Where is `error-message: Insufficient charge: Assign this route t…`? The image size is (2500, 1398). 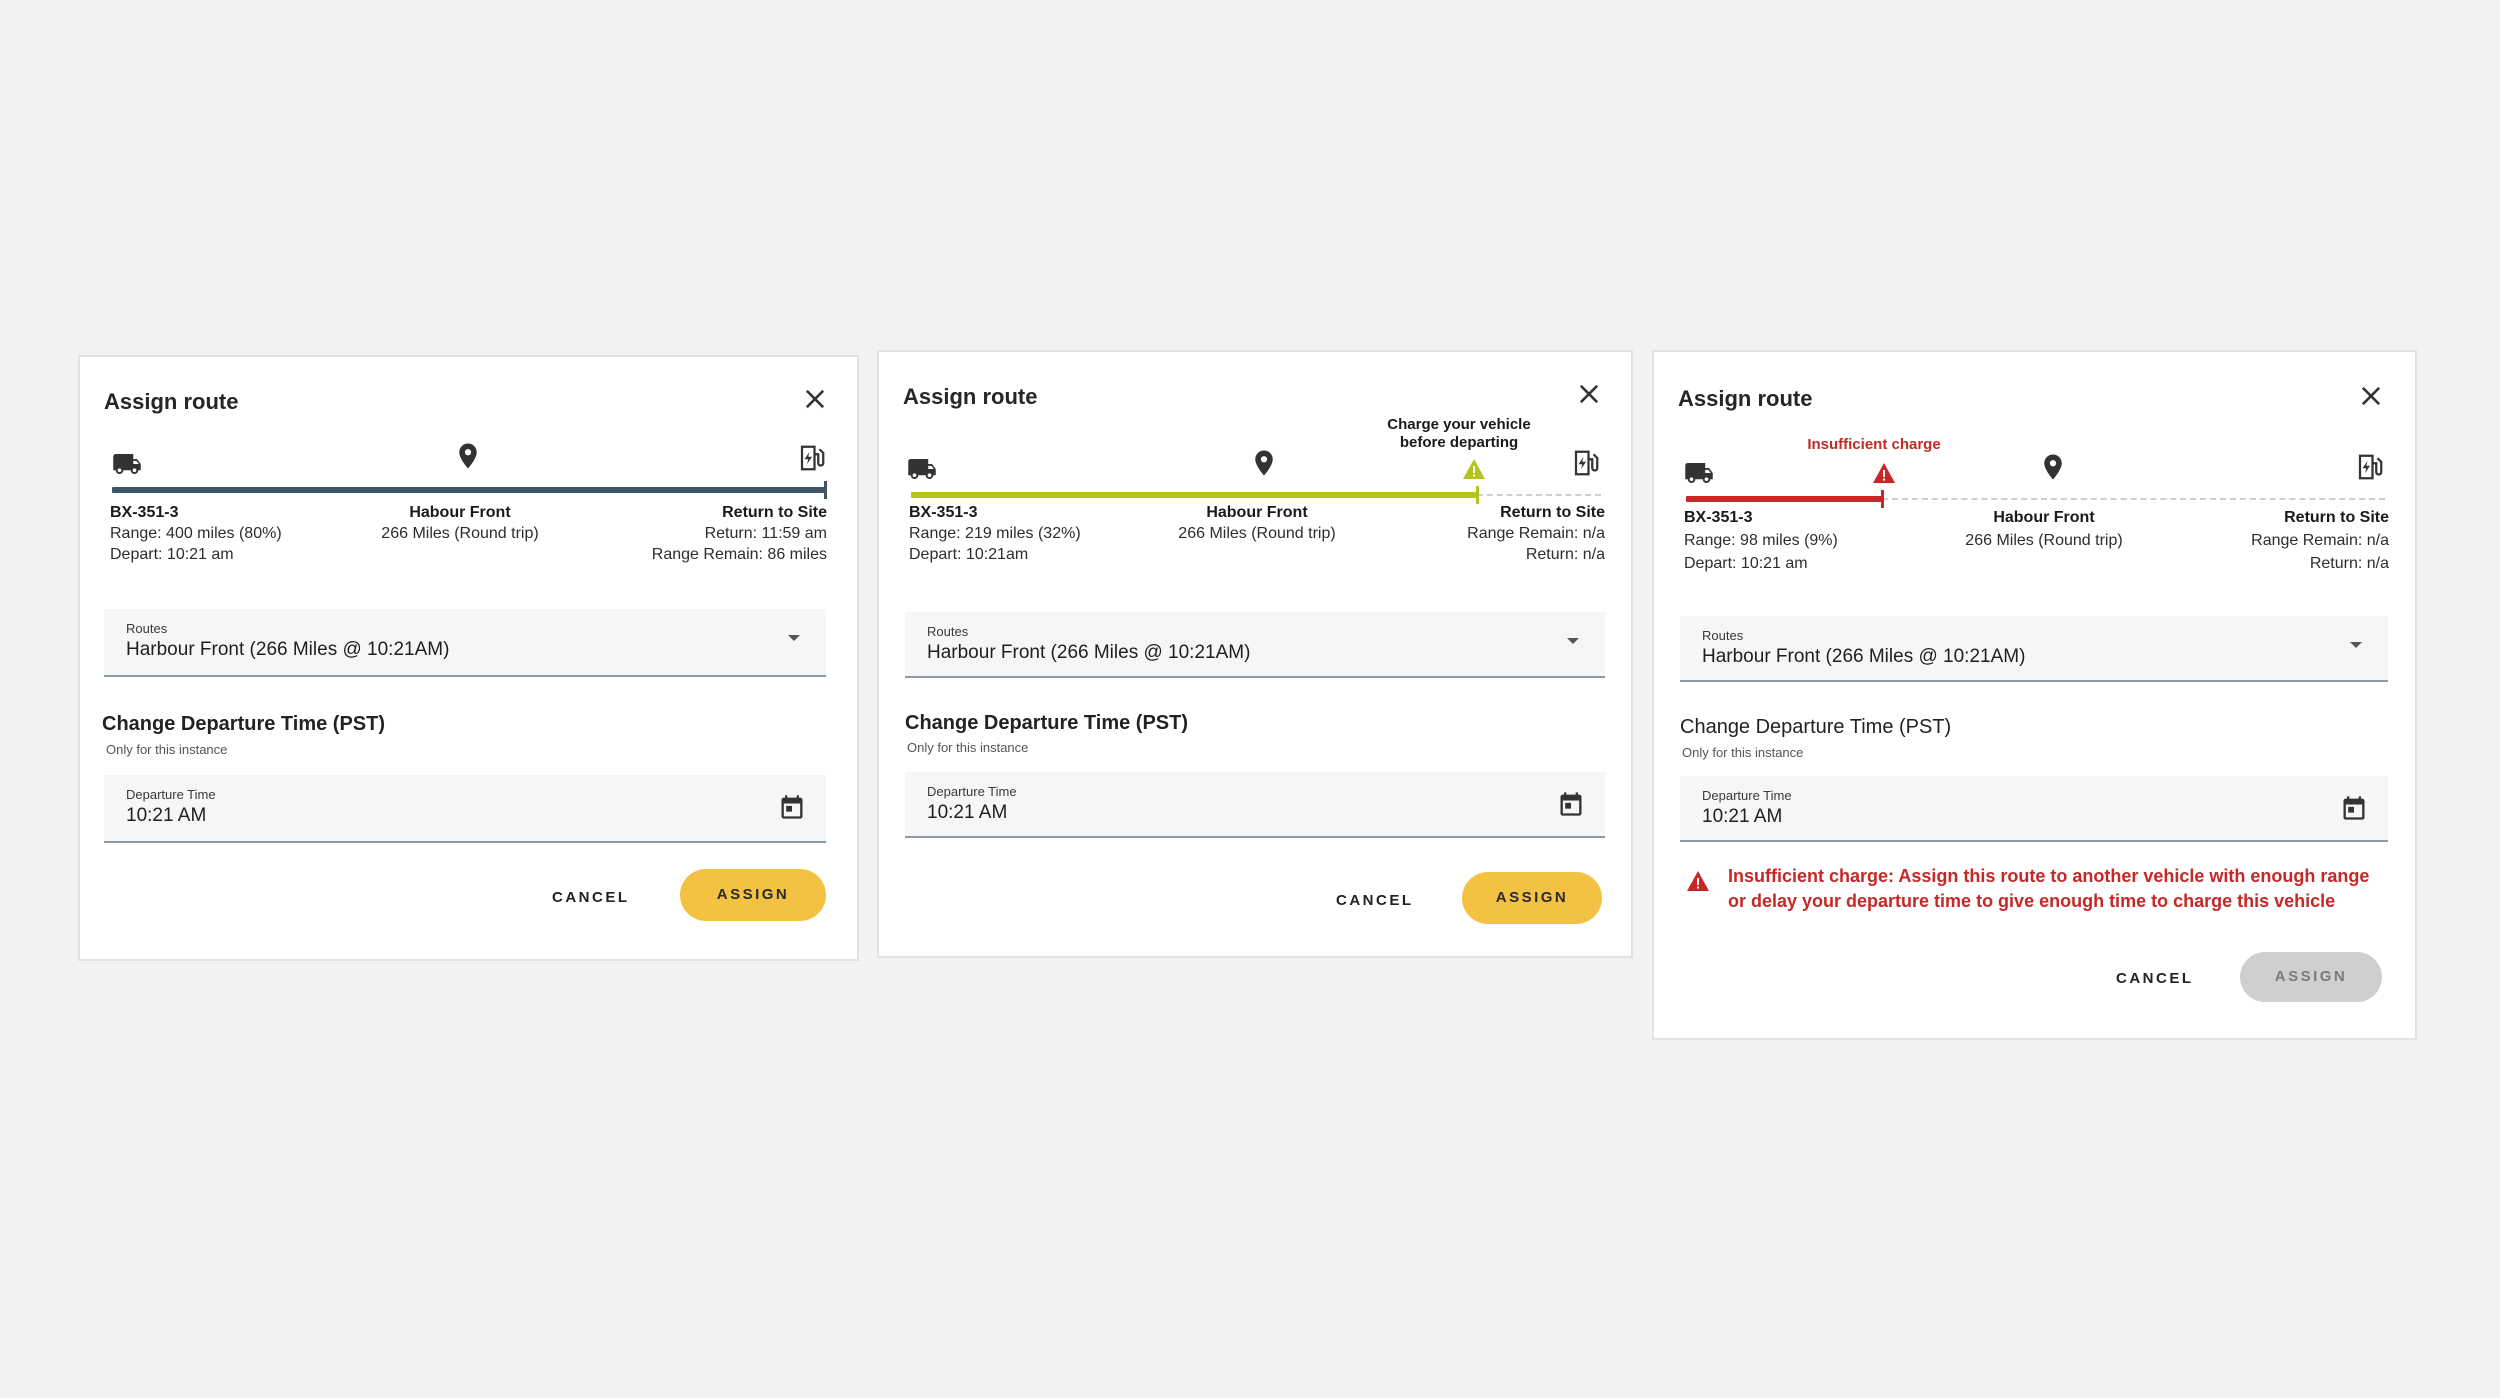
error-message: Insufficient charge: Assign this route t… is located at coordinates (2049, 888).